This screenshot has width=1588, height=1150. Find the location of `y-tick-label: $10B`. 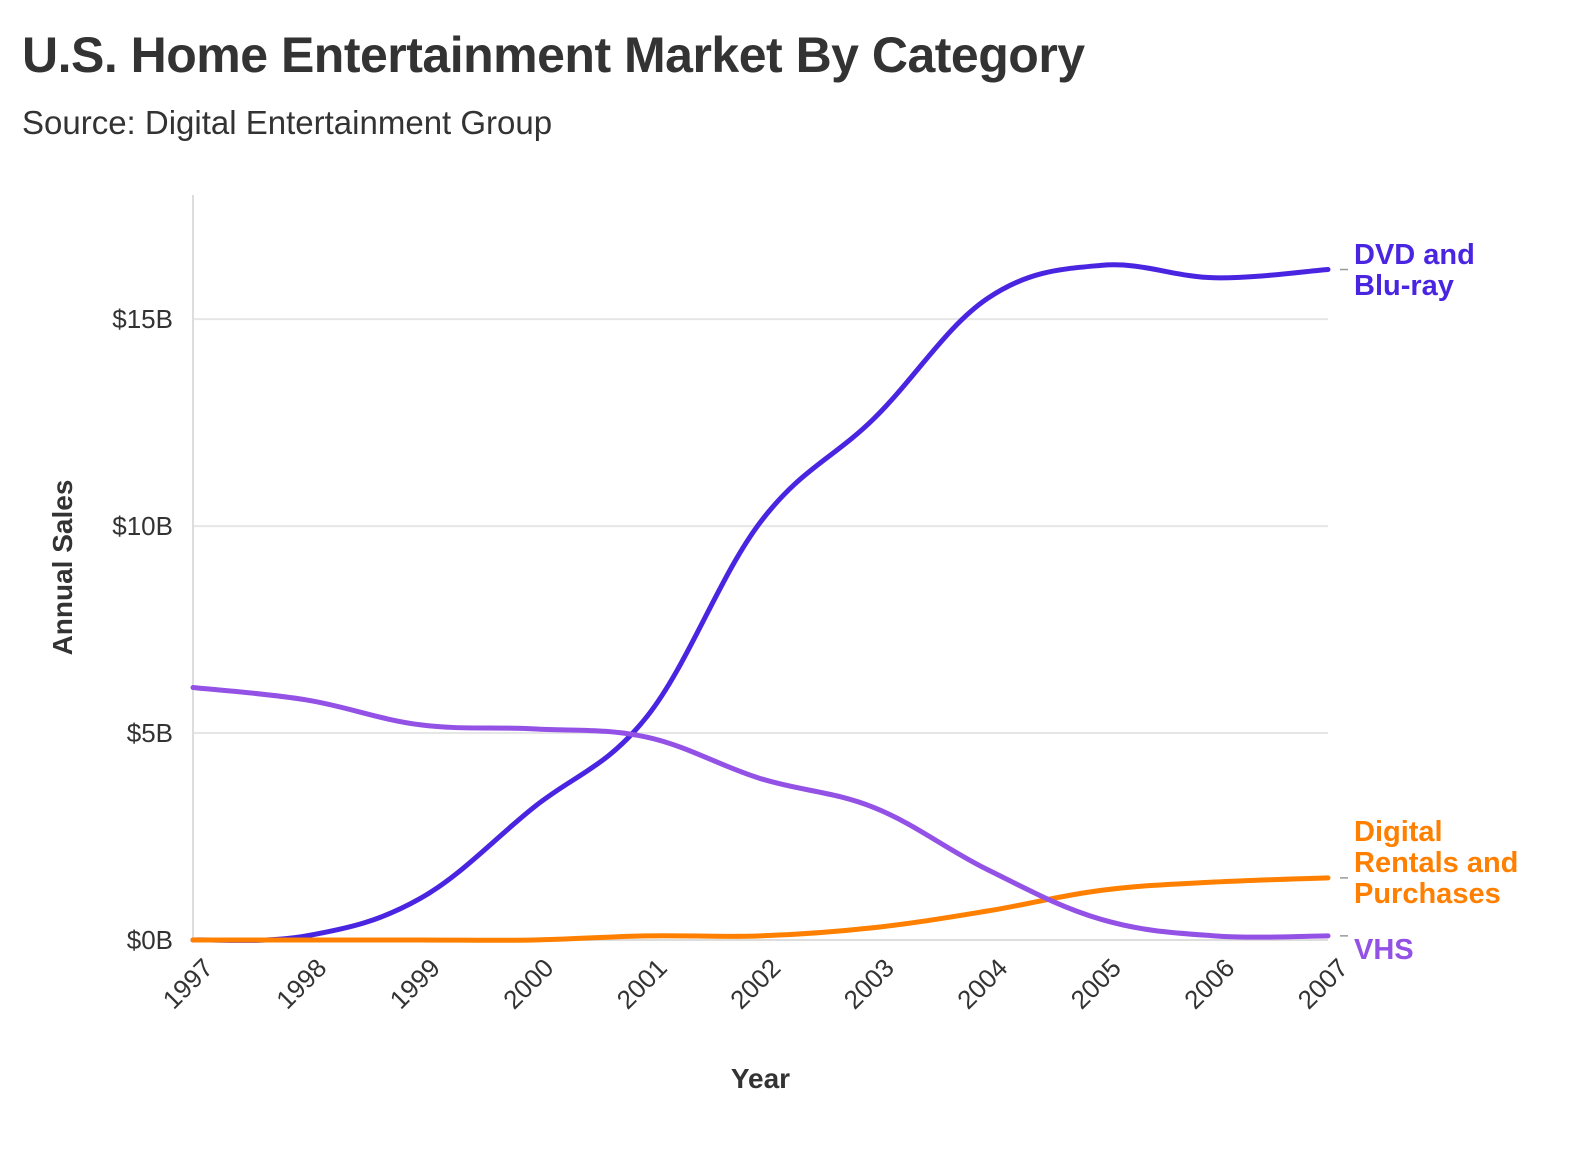

y-tick-label: $10B is located at coordinates (142, 526).